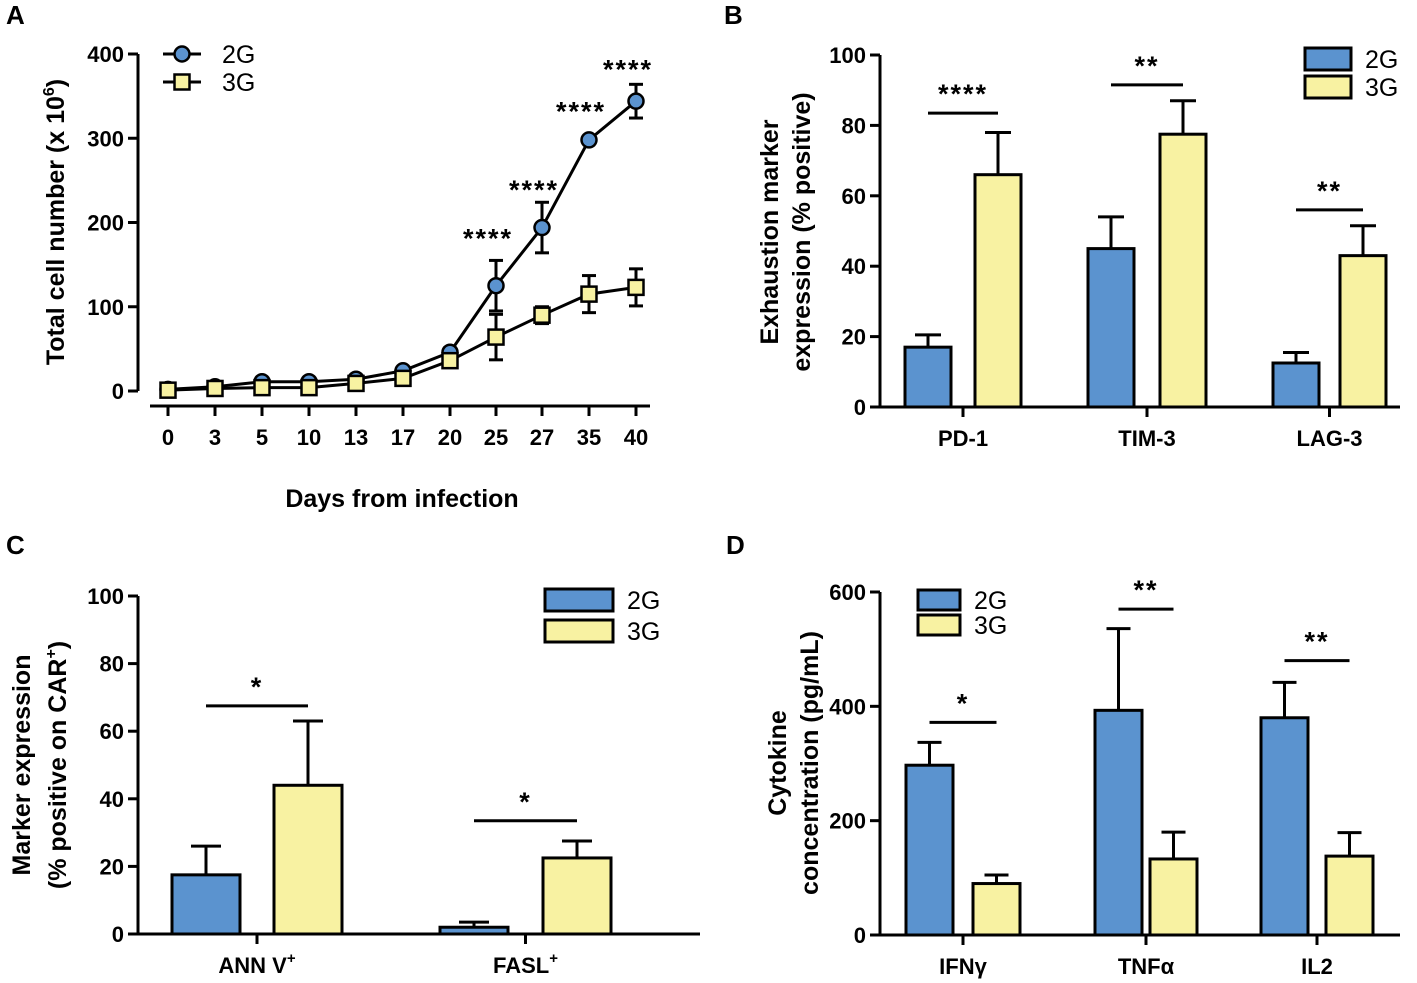 The image size is (1417, 983). I want to click on x-tick-label: PD-1, so click(963, 438).